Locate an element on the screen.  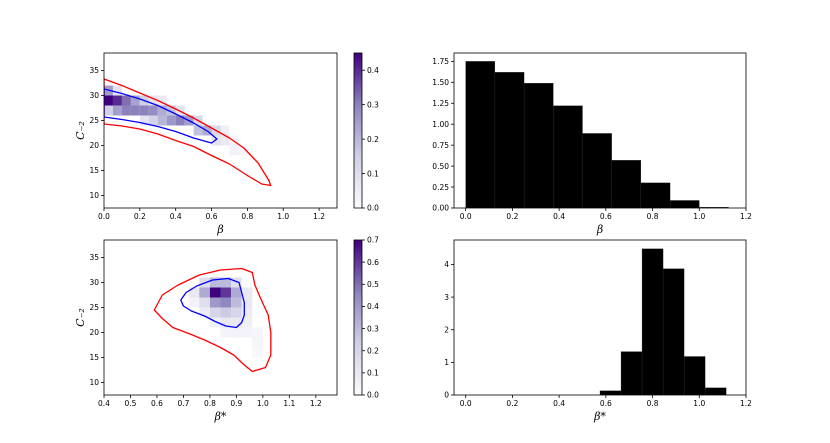
y-tick-label: 0.75 is located at coordinates (440, 145).